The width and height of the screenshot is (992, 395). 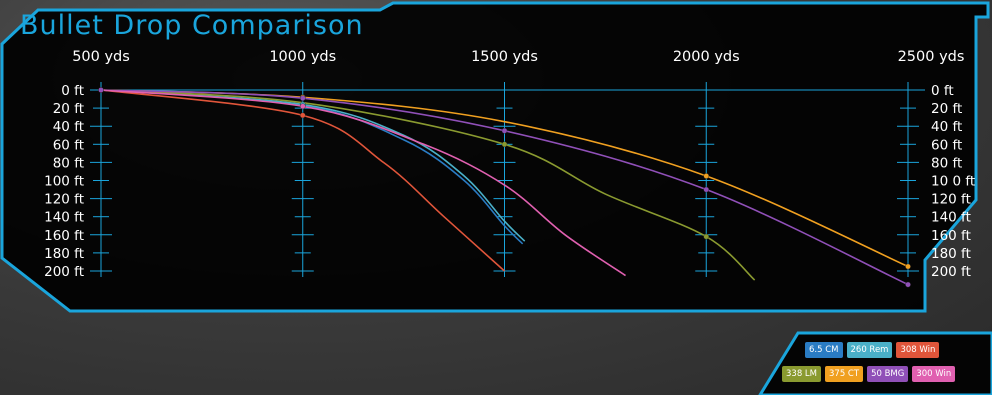 I want to click on y-tick-label-right: 120 ft, so click(x=951, y=200).